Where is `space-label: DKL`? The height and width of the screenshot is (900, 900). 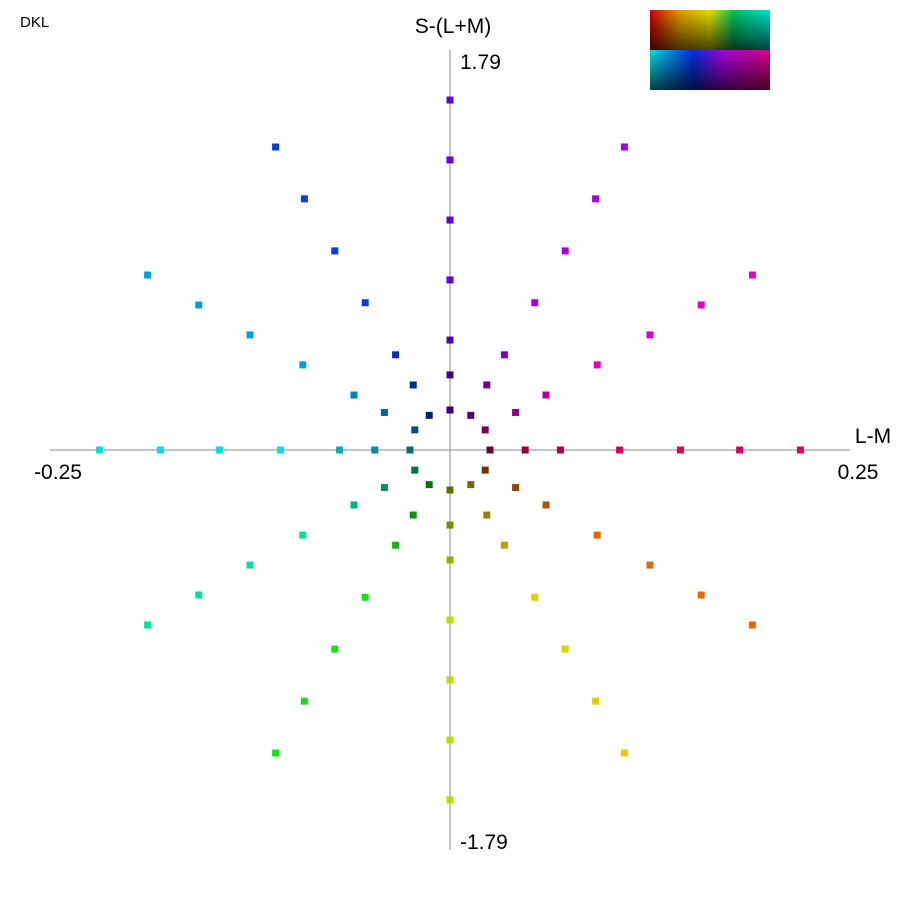 space-label: DKL is located at coordinates (34, 22).